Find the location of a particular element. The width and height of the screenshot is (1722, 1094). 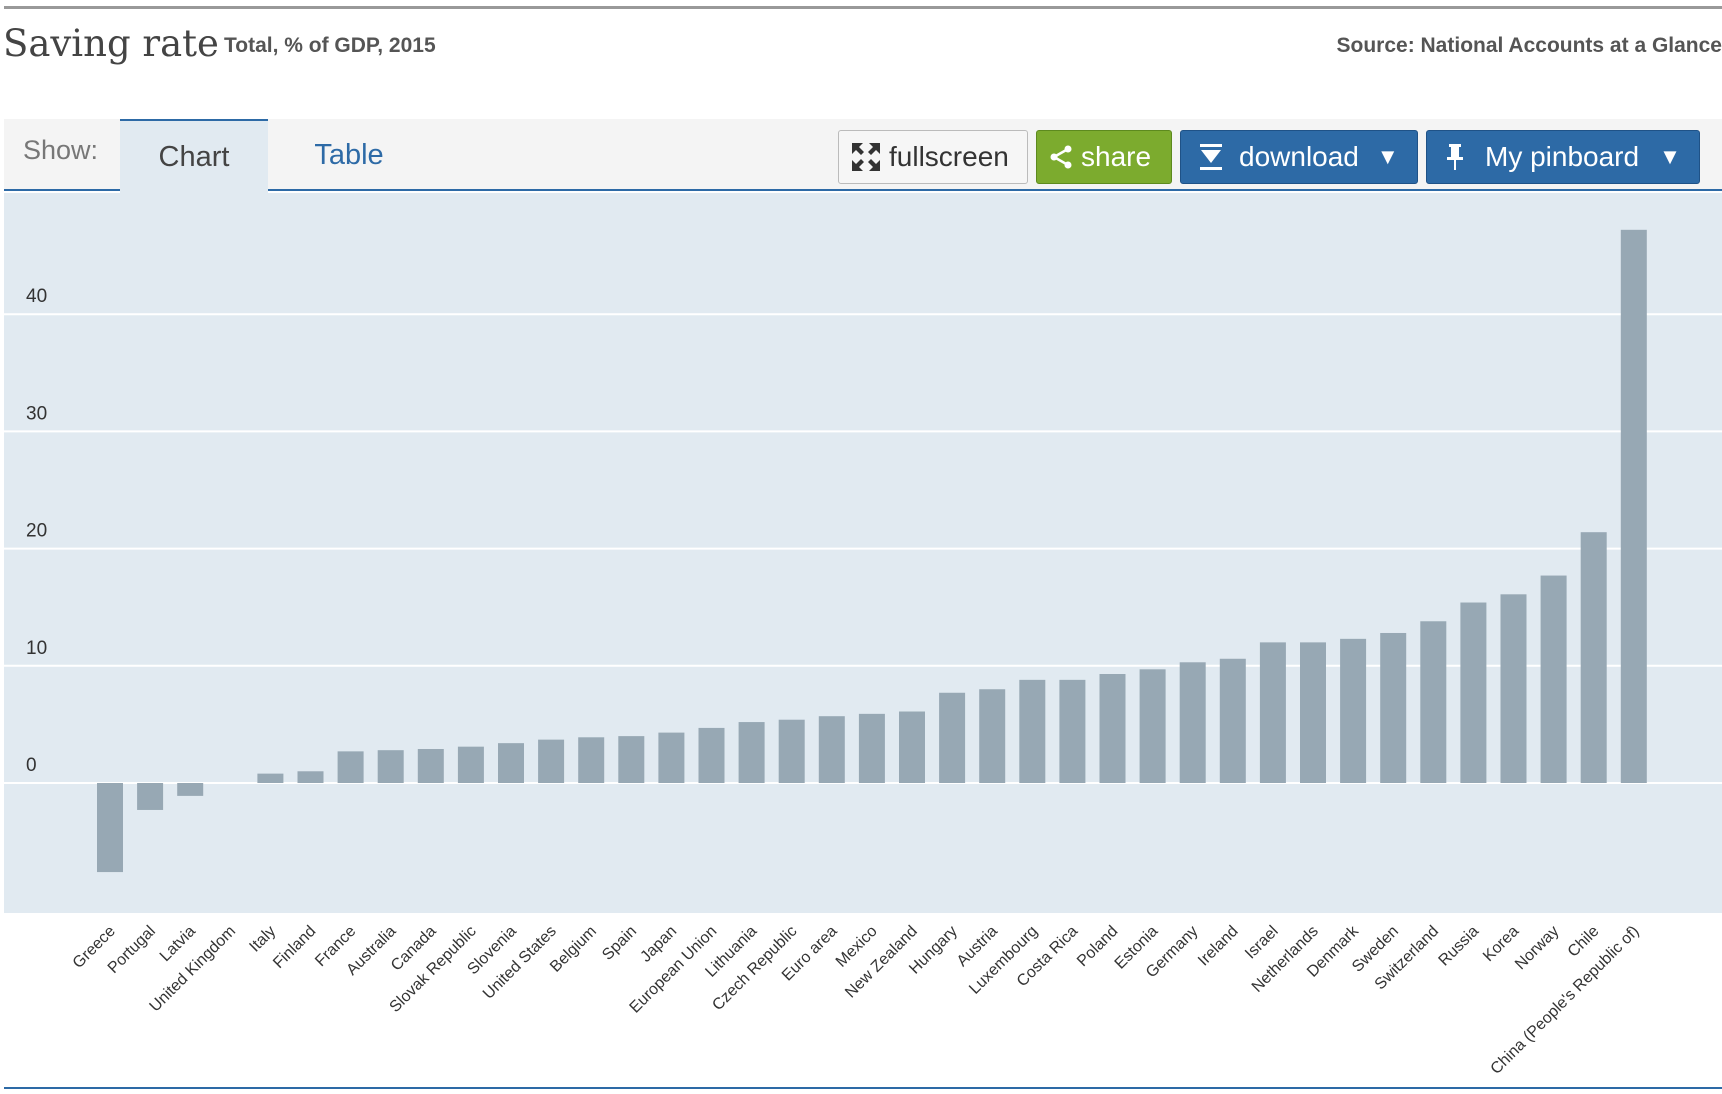

chart-subtitle: Total, % of GDP, 2015 is located at coordinates (330, 45).